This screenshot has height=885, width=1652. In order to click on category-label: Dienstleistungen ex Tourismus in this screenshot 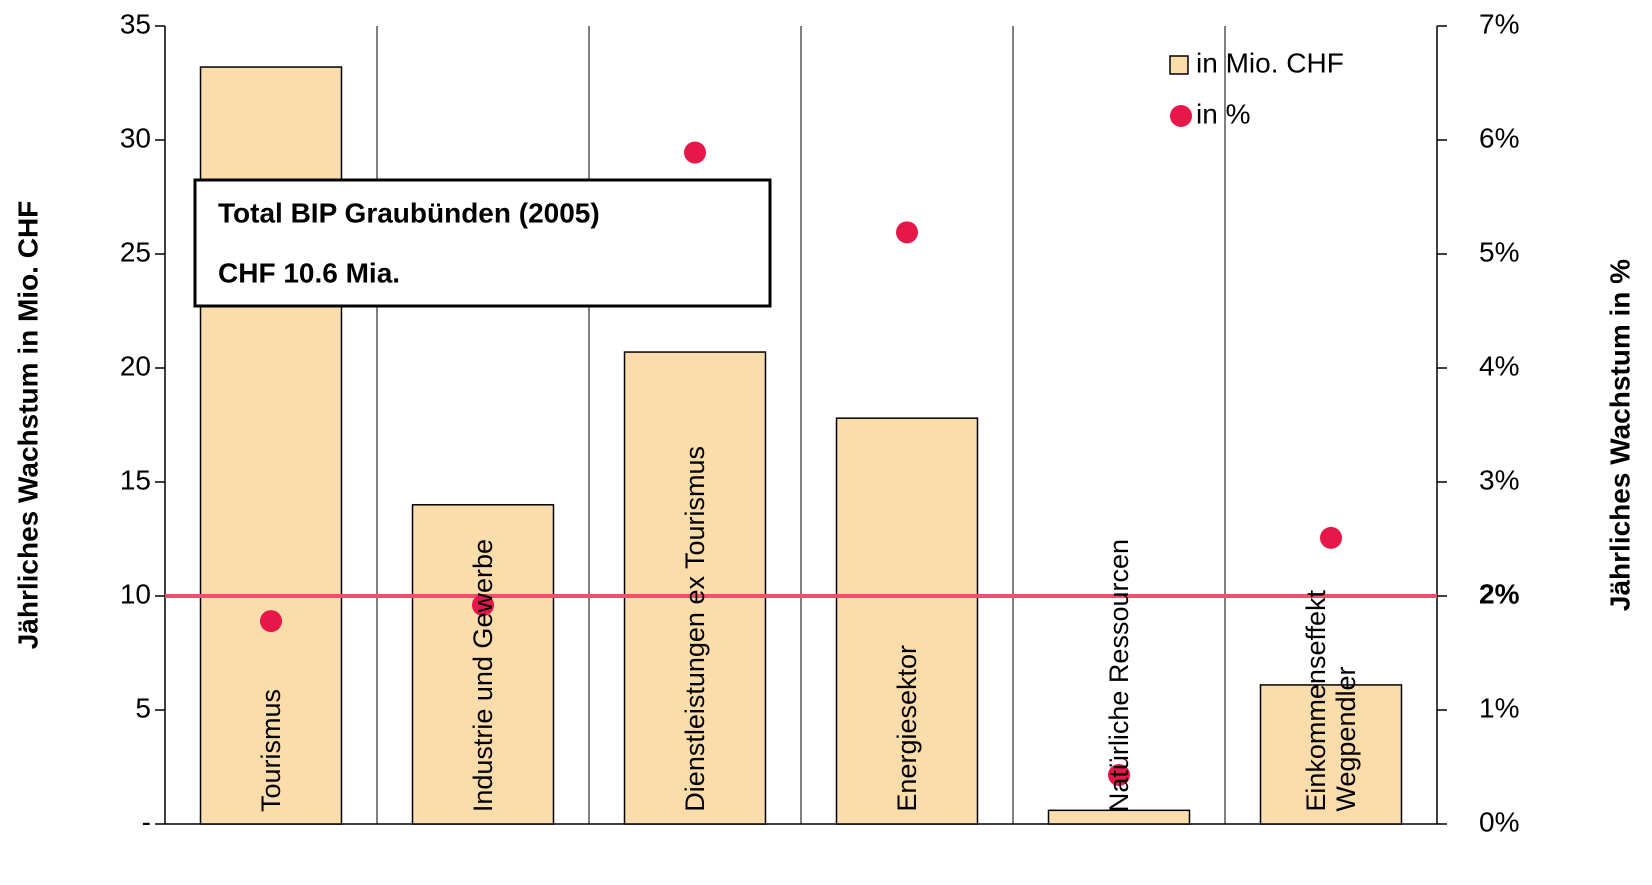, I will do `click(695, 629)`.